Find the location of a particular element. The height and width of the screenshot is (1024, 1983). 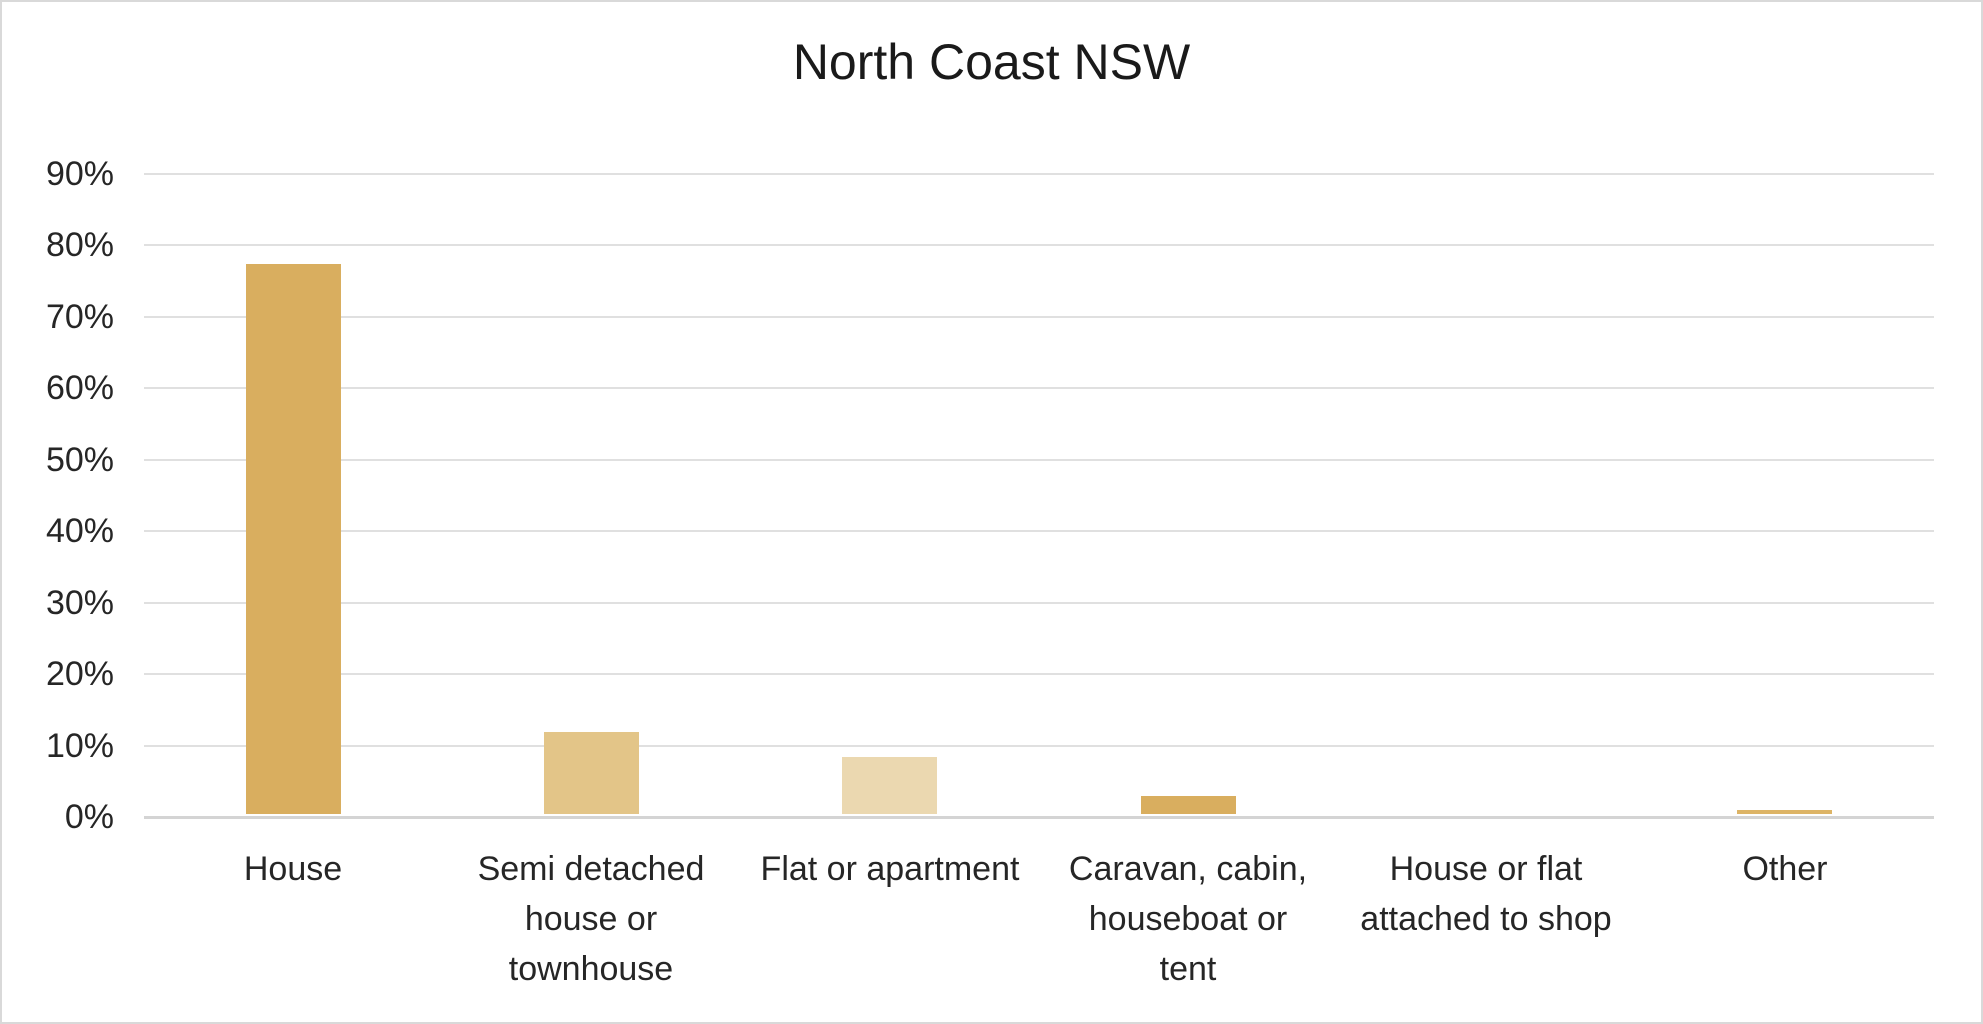

chart-title: North Coast NSW is located at coordinates (991, 62).